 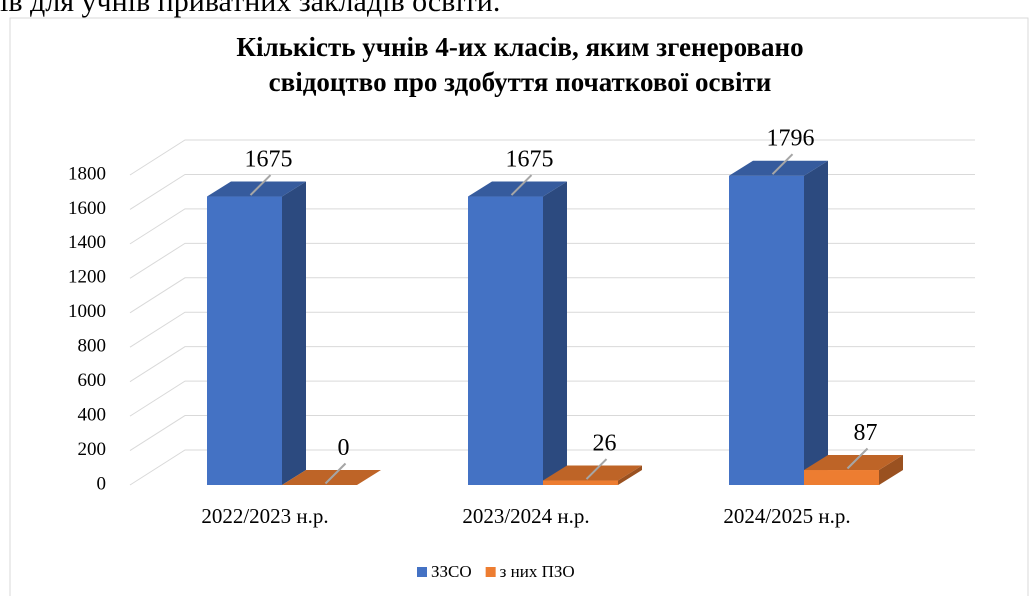 I want to click on legend-label: ЗЗСО, so click(x=451, y=571).